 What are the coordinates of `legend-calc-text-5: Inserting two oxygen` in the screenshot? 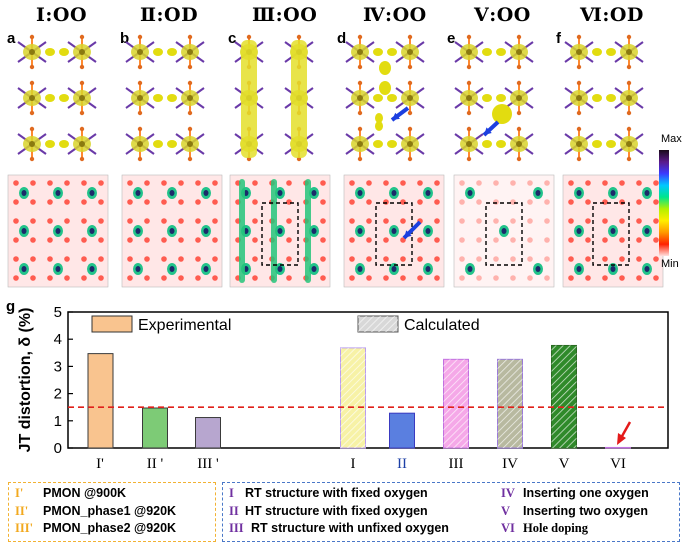 It's located at (586, 511).